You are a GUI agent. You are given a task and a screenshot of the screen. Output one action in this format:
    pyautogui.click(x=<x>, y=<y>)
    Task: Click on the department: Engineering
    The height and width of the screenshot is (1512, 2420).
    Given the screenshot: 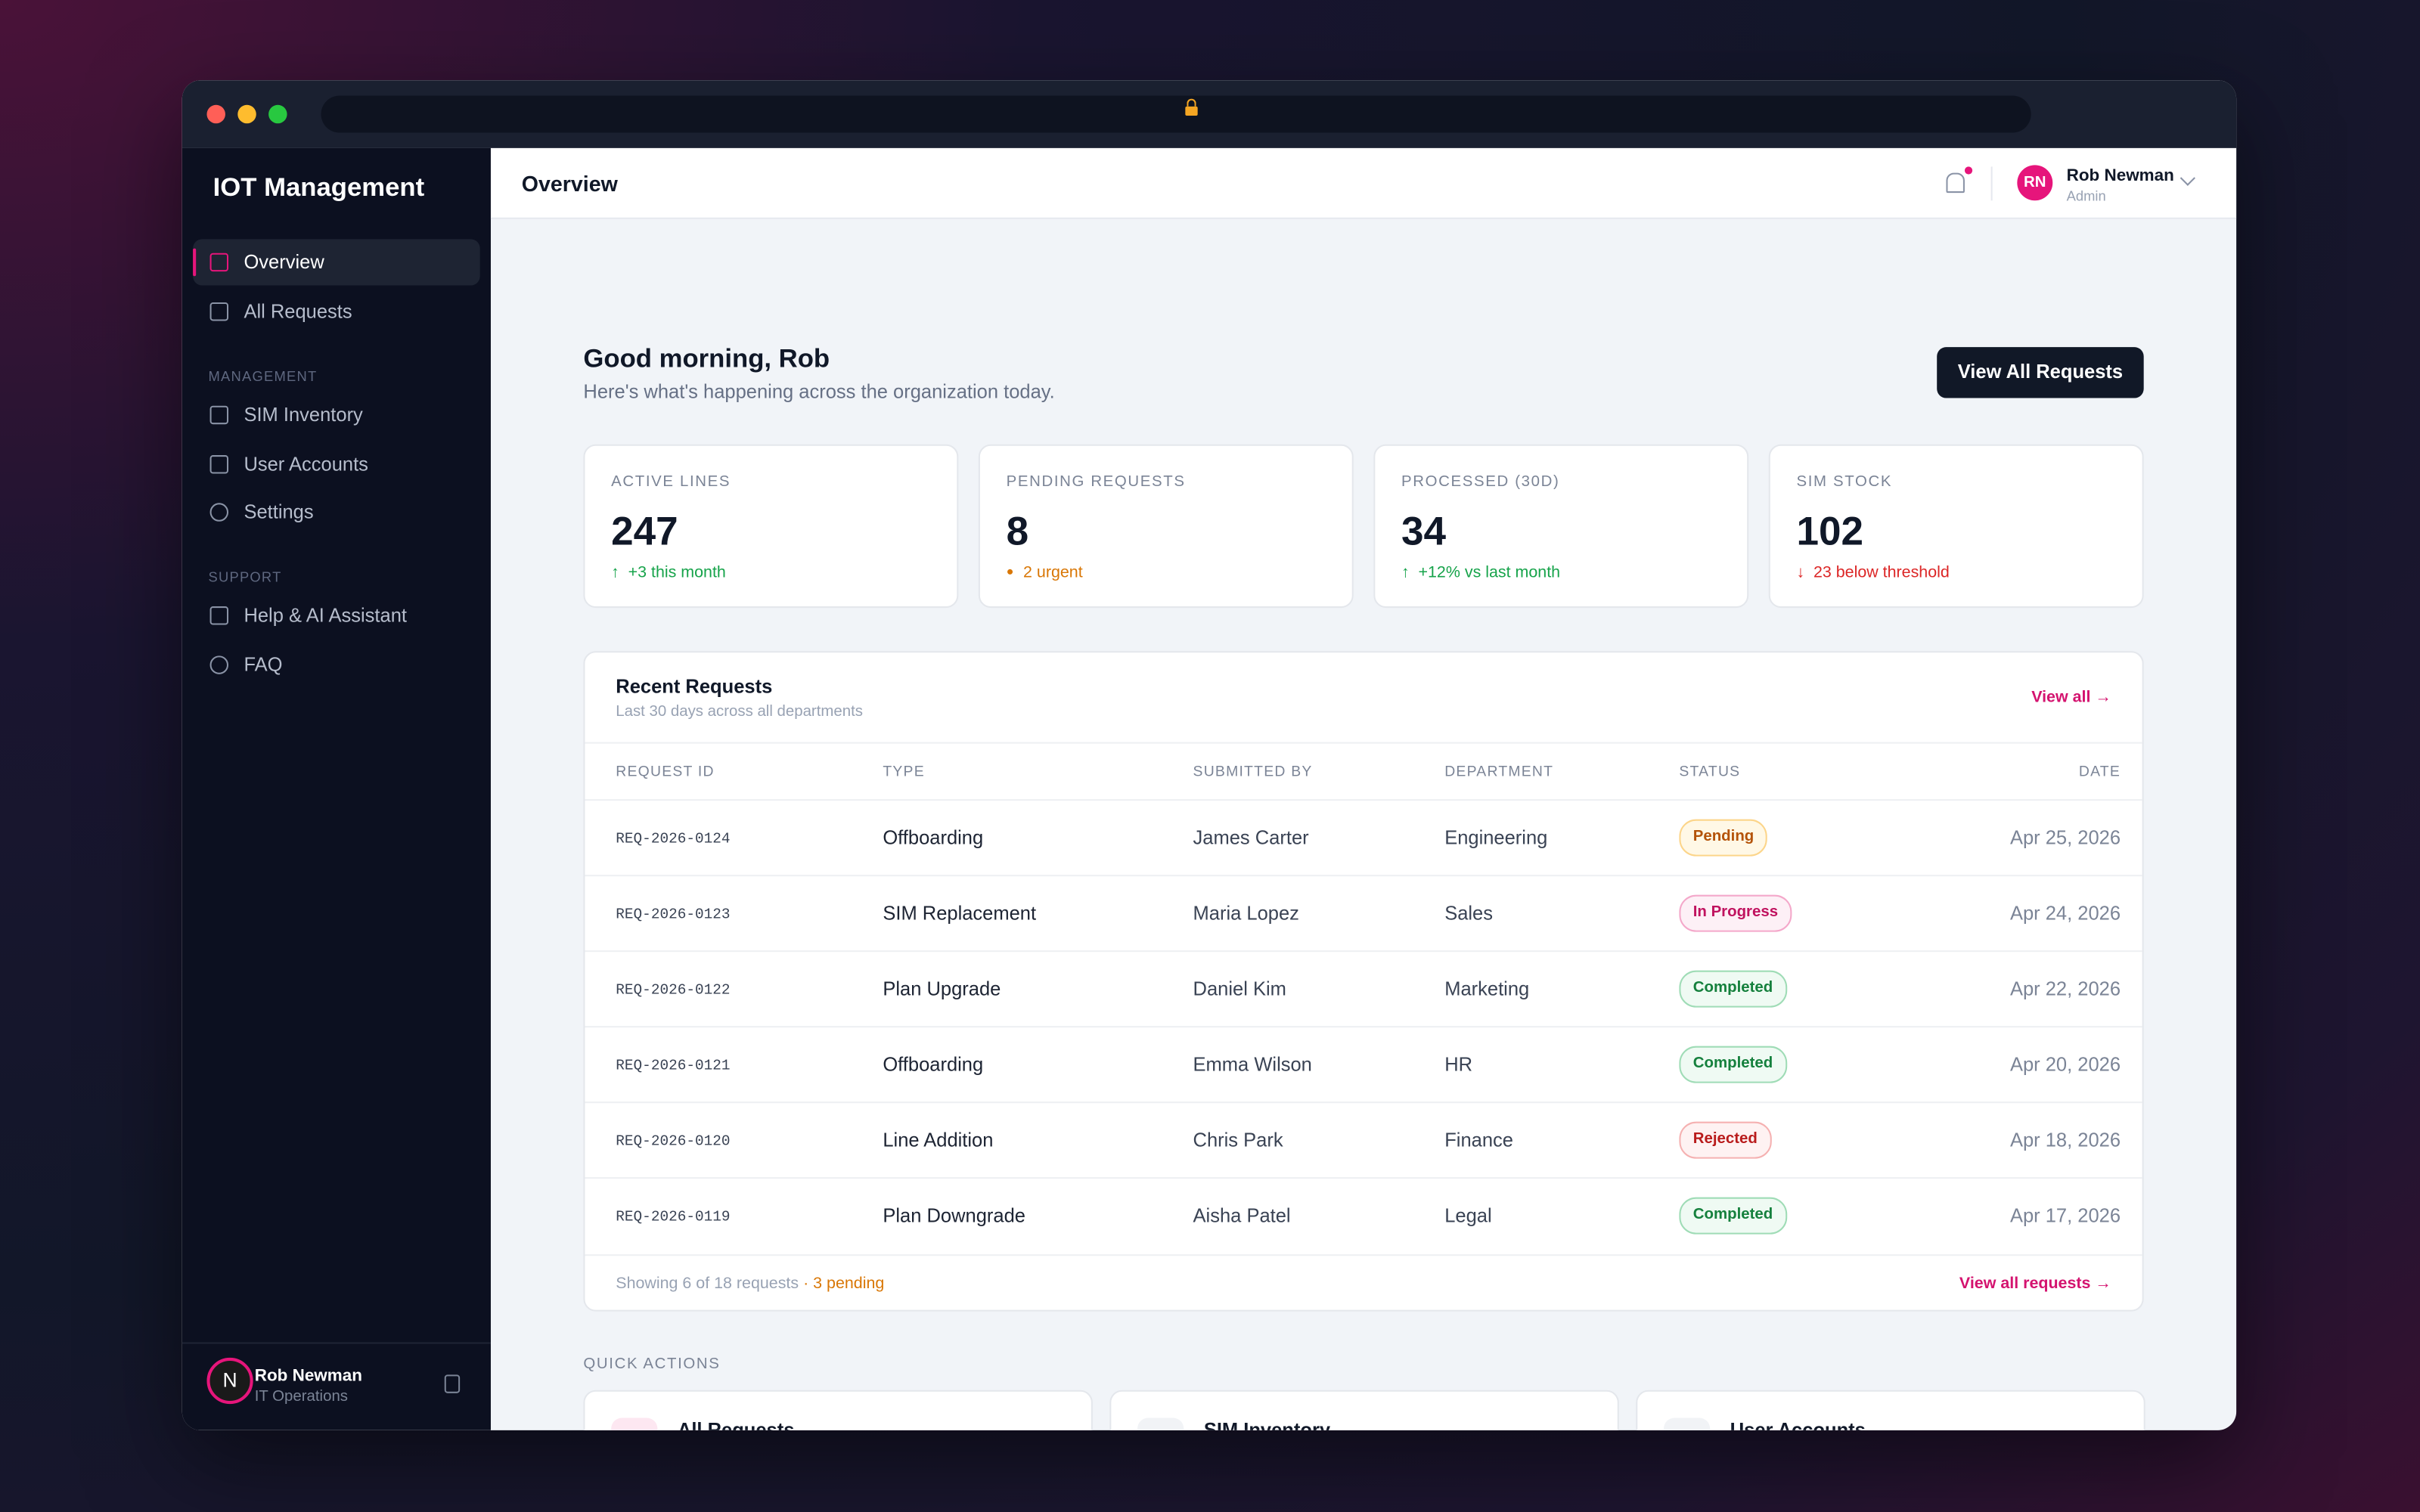 What is the action you would take?
    pyautogui.click(x=1496, y=838)
    